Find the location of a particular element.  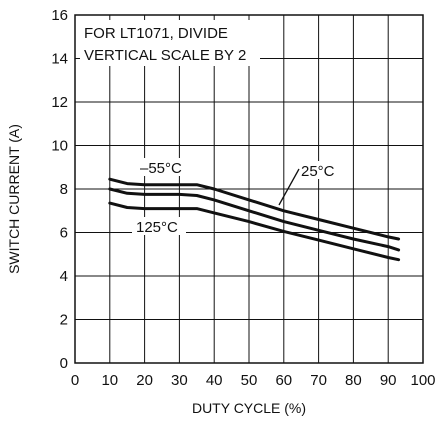

x-tick-label: 80 is located at coordinates (353, 380).